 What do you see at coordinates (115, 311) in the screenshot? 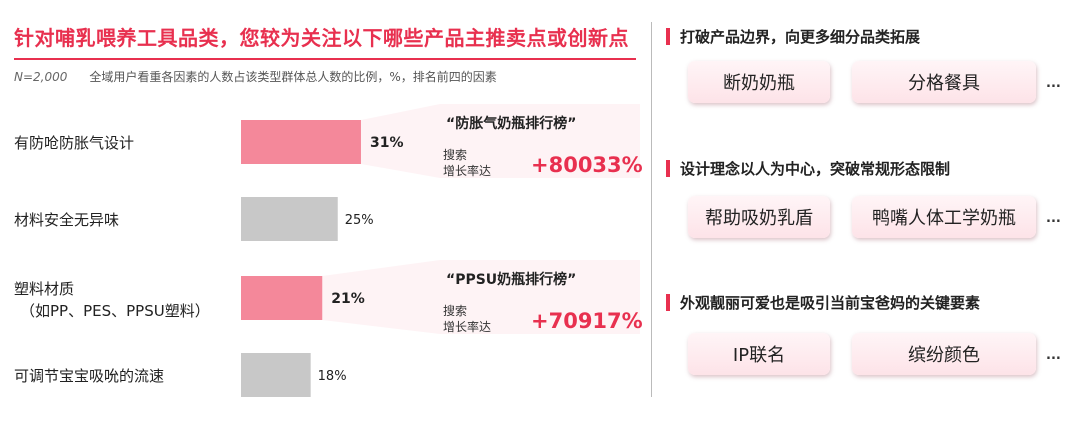
I see `category-sublabel-2: （如PP、PES、PPSU塑料）` at bounding box center [115, 311].